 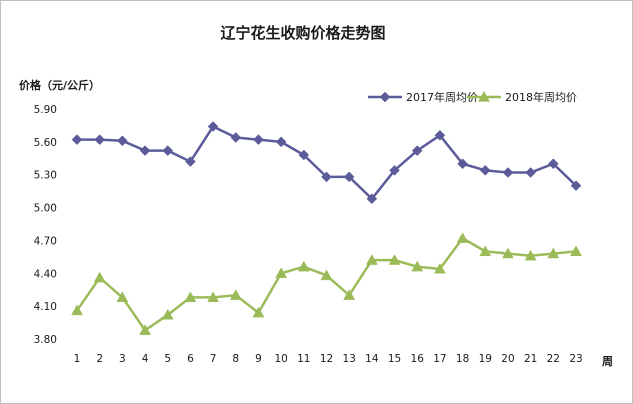 What do you see at coordinates (45, 143) in the screenshot?
I see `y-tick-label: 5.60` at bounding box center [45, 143].